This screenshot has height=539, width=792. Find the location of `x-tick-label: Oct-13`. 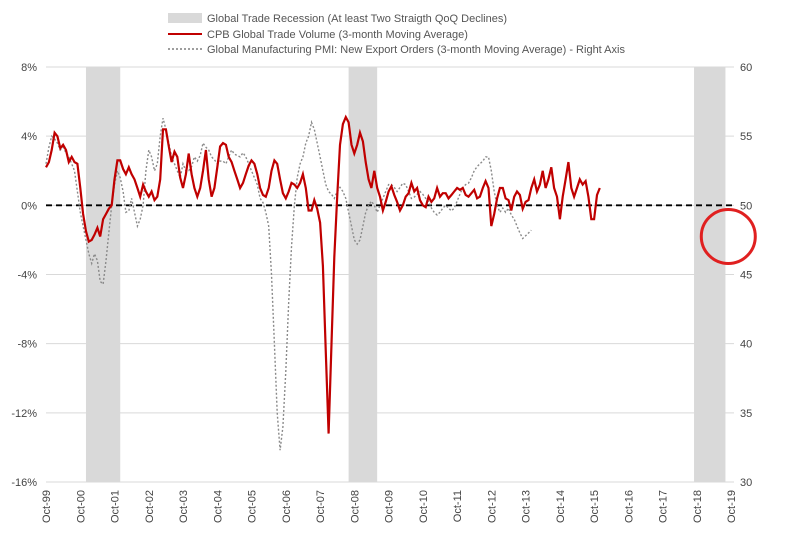

x-tick-label: Oct-13 is located at coordinates (527, 506).